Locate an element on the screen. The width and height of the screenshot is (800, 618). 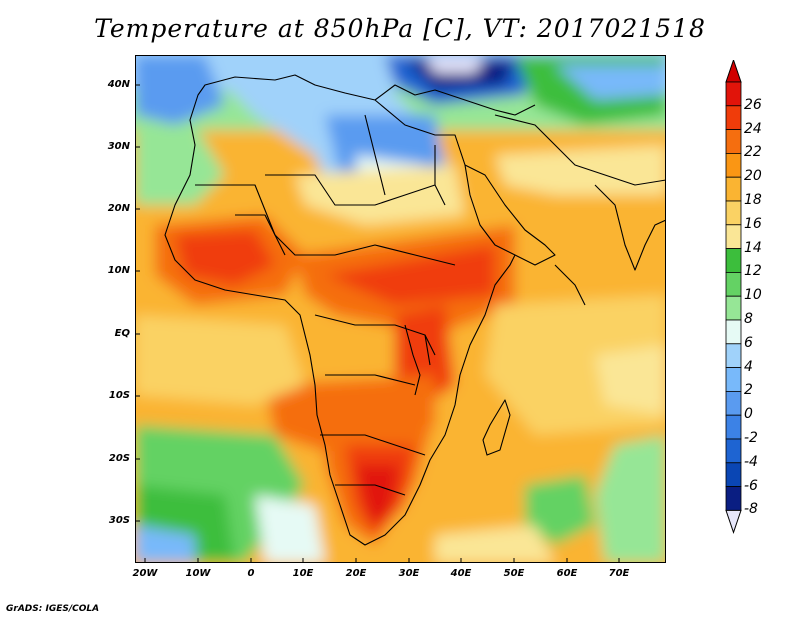
colorbar-tick-label: -6 is located at coordinates (751, 485).